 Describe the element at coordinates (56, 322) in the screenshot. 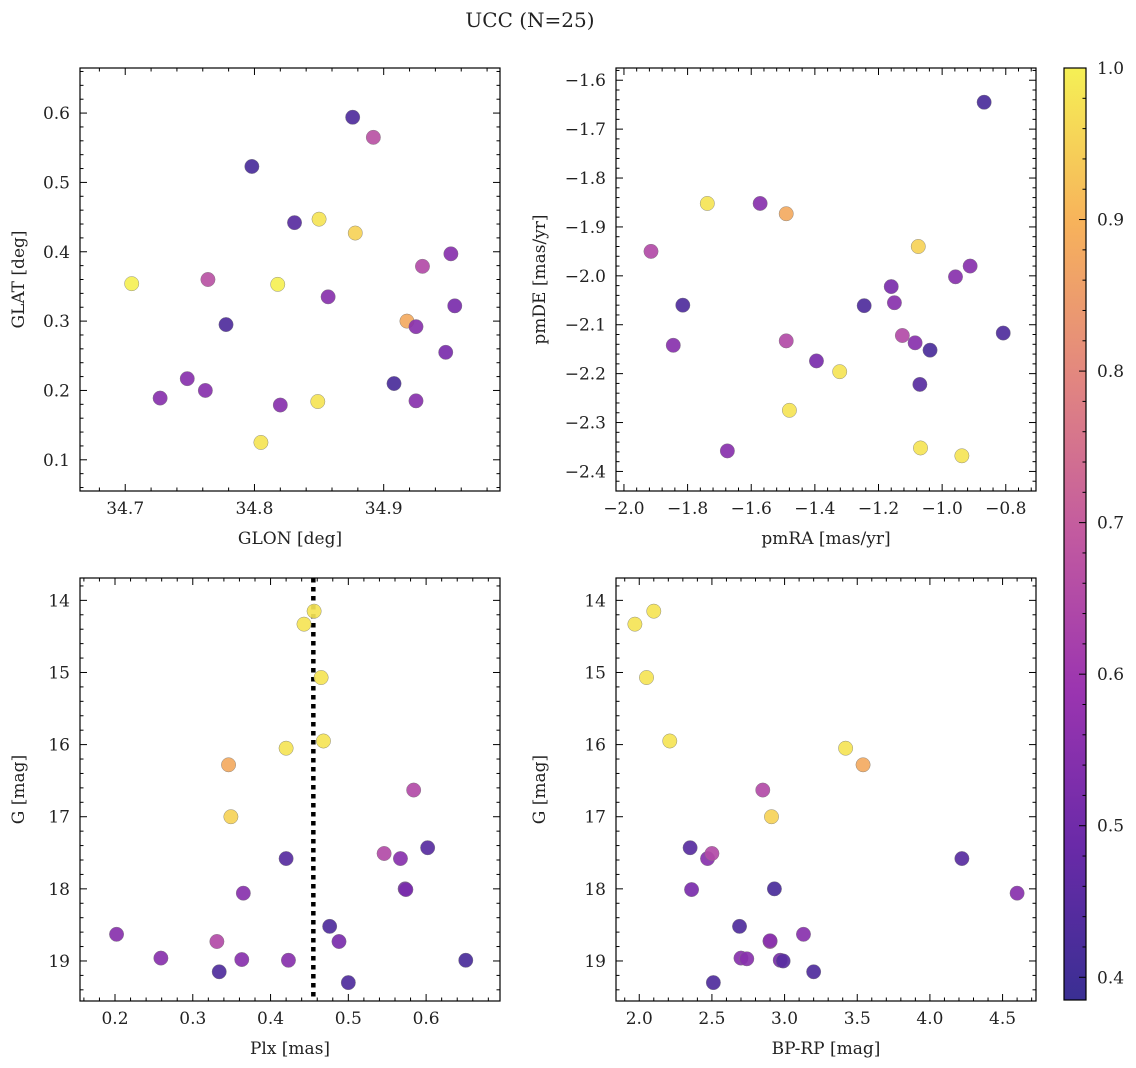

I see `y-tick-label: 0.3` at that location.